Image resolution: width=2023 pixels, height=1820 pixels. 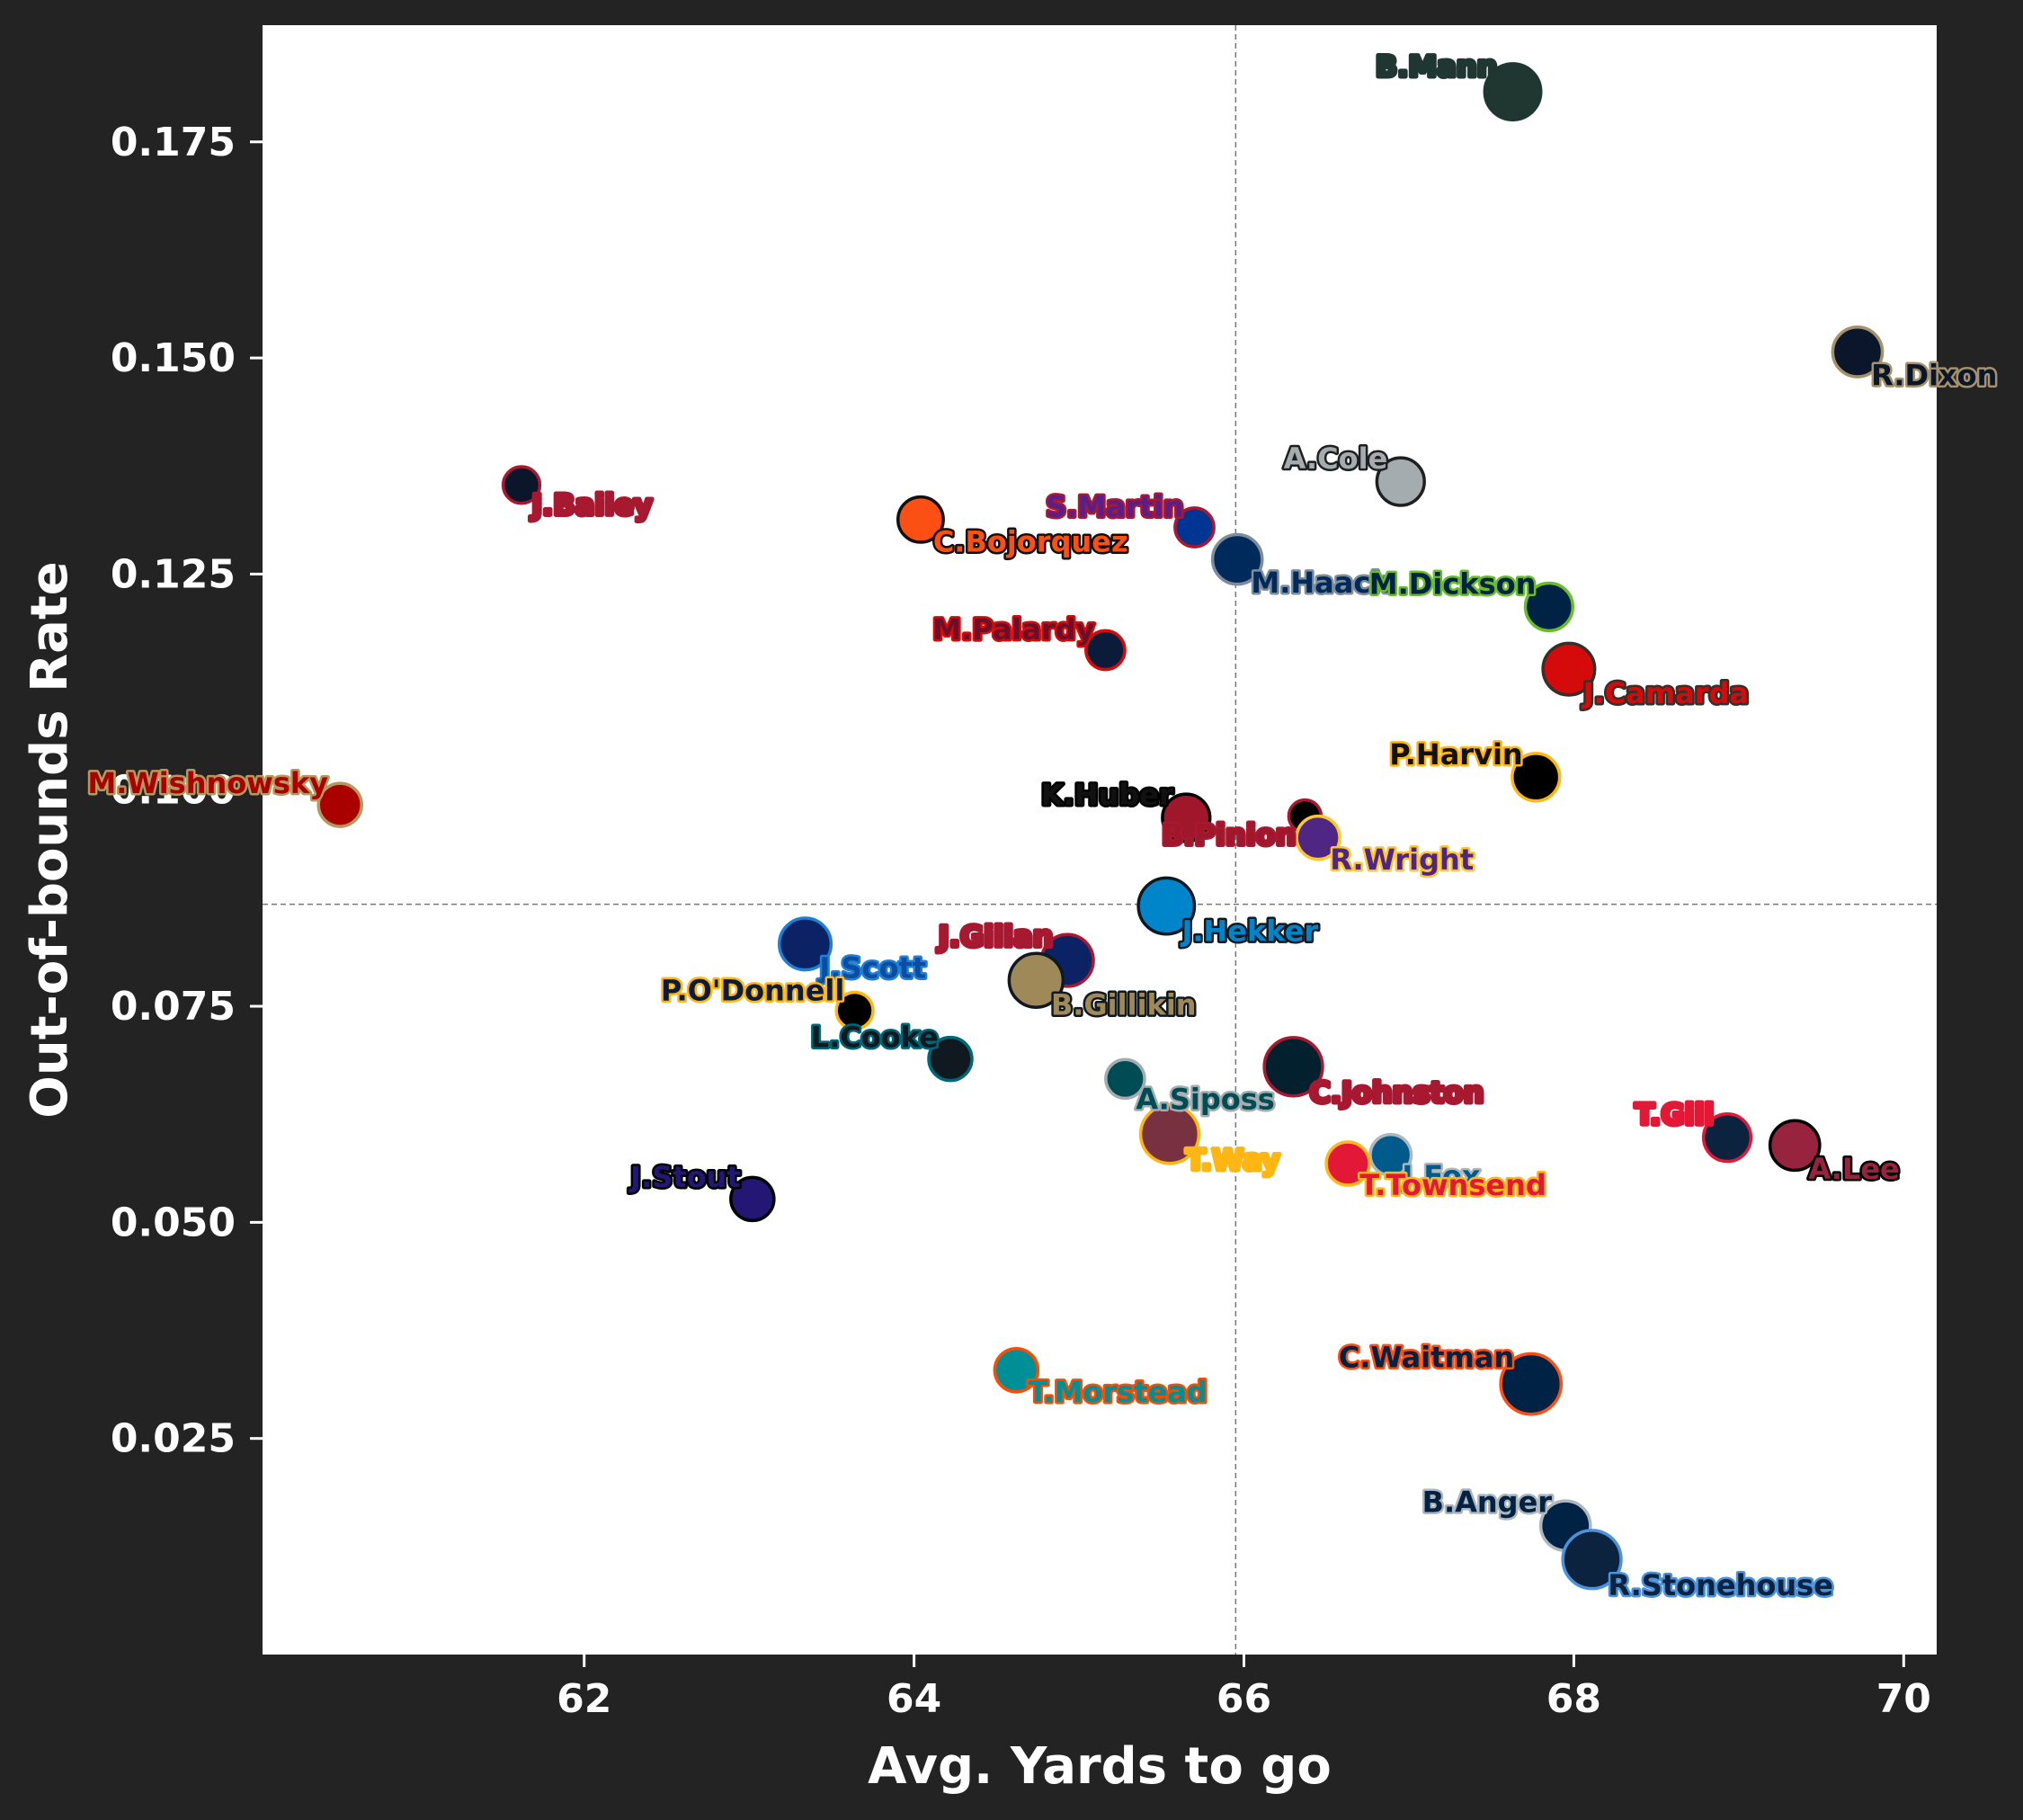 I want to click on point-label: M.Wishnowsky, so click(x=207, y=783).